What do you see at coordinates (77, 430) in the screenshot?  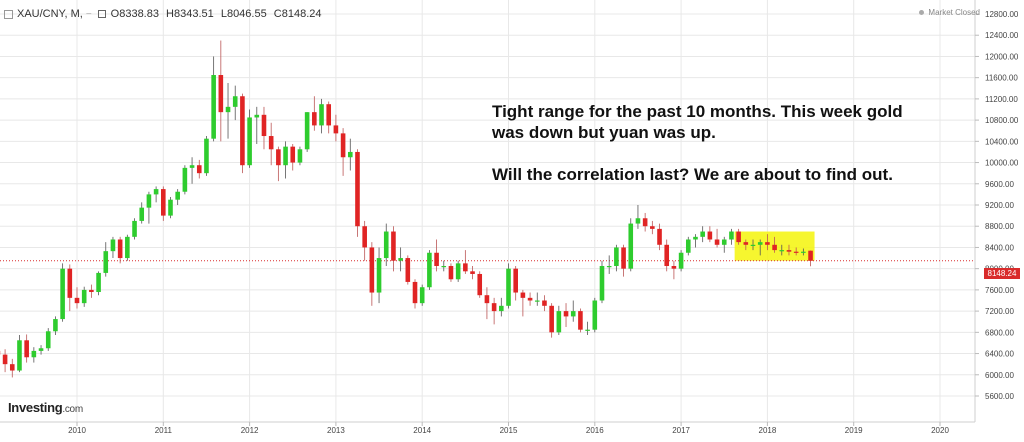 I see `x-tick-label: 2010` at bounding box center [77, 430].